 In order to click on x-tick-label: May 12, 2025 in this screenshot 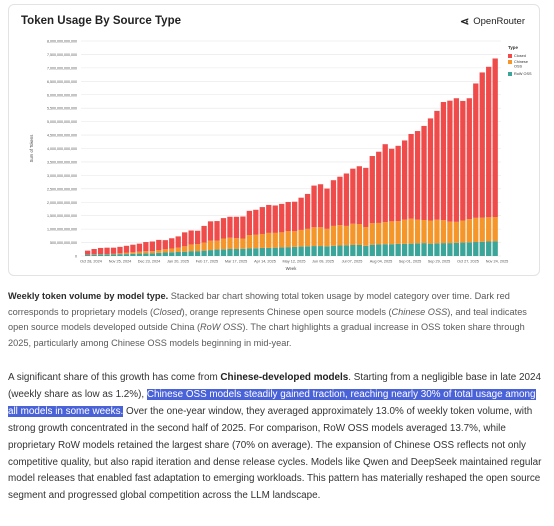, I will do `click(293, 262)`.